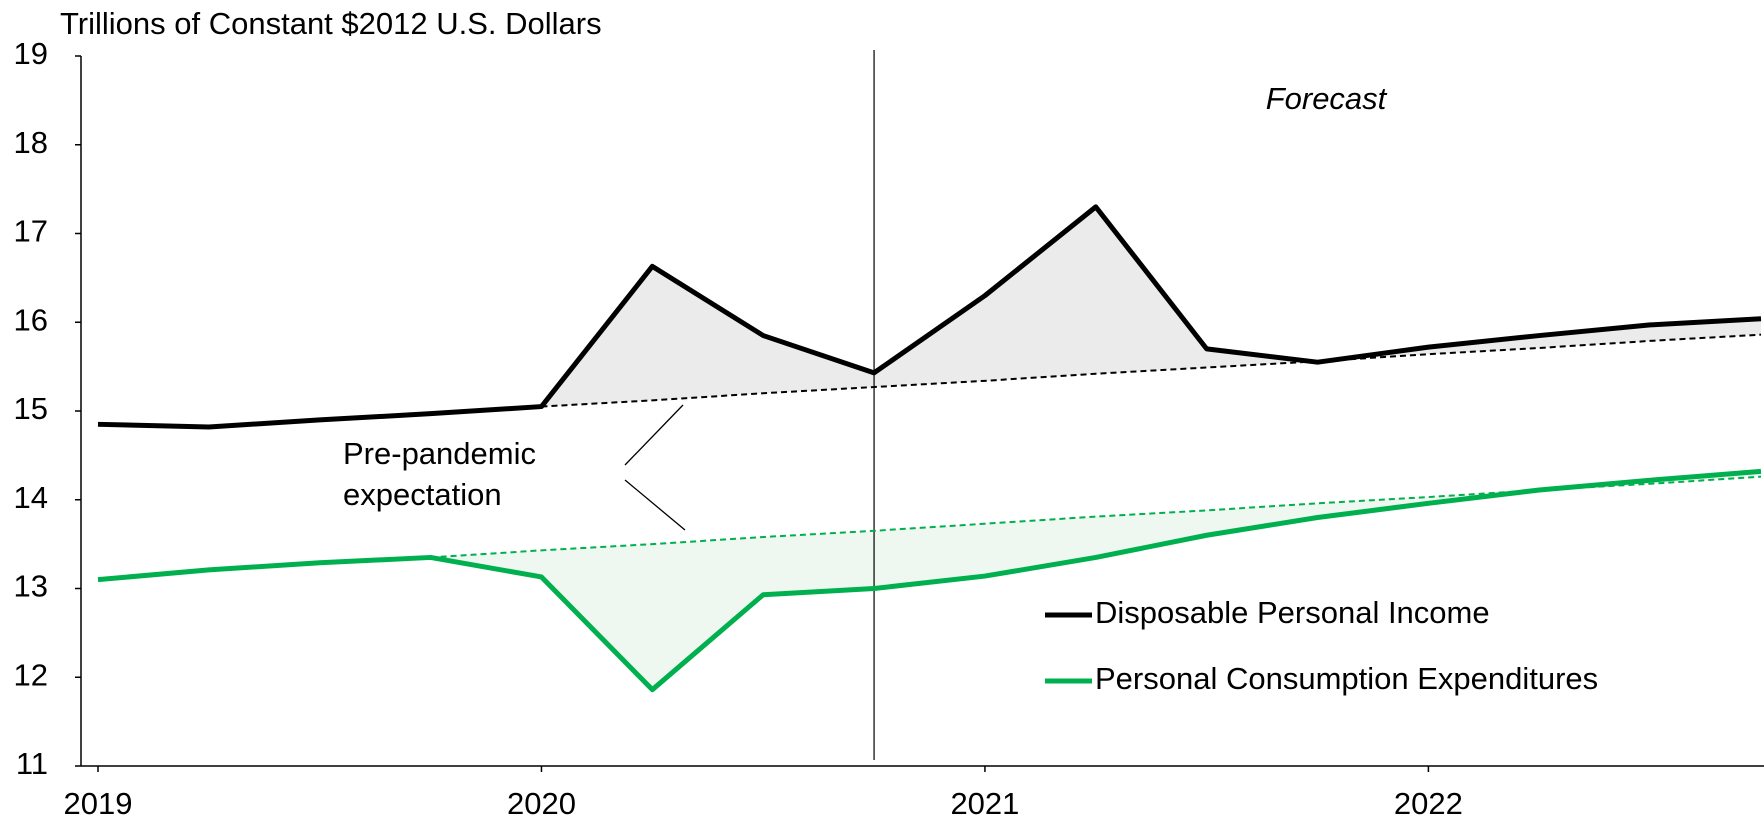  What do you see at coordinates (984, 803) in the screenshot?
I see `x-tick-label: 2021` at bounding box center [984, 803].